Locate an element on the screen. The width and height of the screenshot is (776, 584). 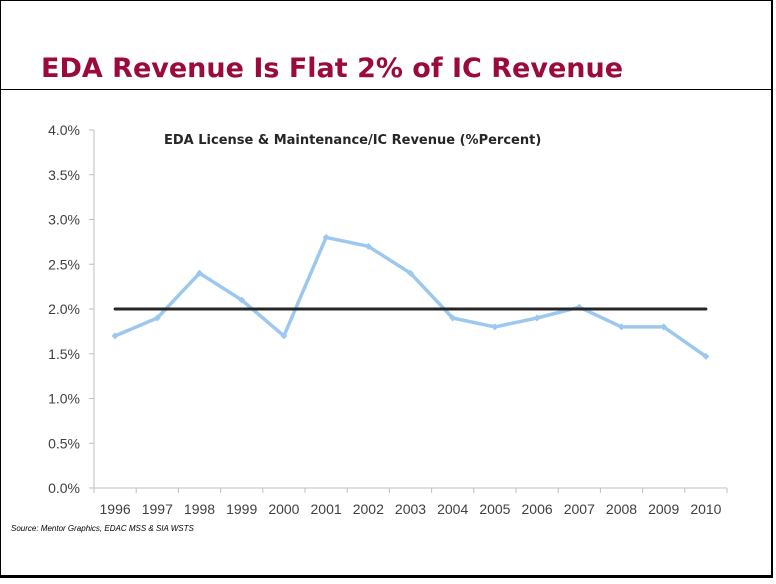
x-tick-label: 2010 is located at coordinates (705, 509).